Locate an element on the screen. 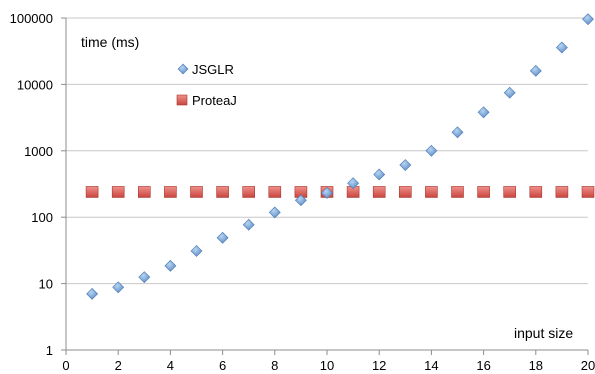 Image resolution: width=595 pixels, height=374 pixels. y-tick-label-100: 100 is located at coordinates (42, 217).